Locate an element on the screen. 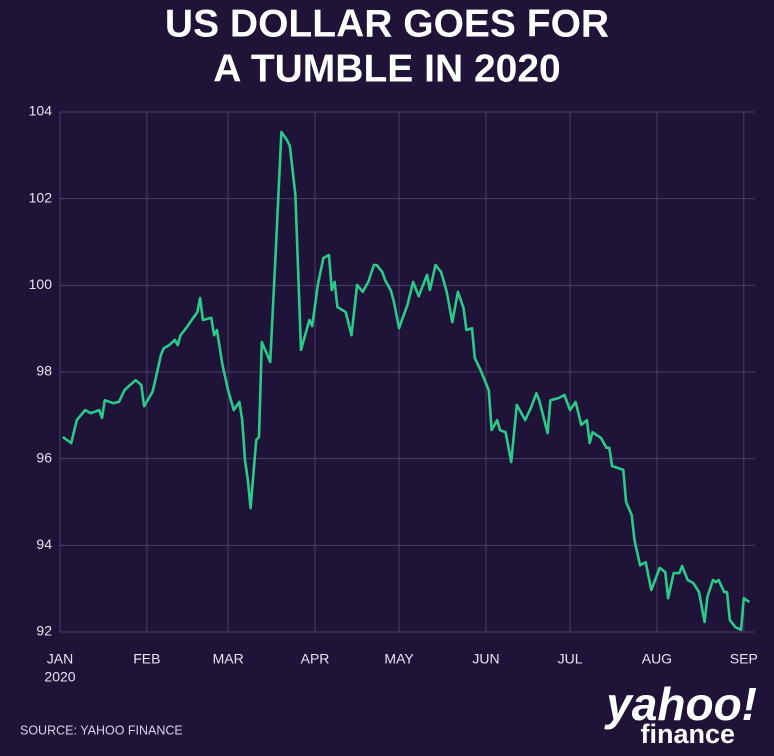 The height and width of the screenshot is (756, 774). y-tick-label: 98 is located at coordinates (44, 371).